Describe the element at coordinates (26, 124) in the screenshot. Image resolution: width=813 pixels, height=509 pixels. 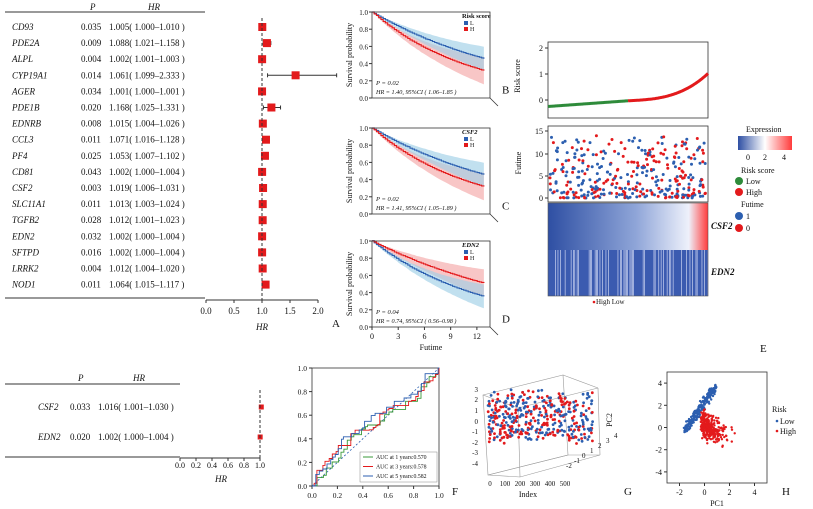
I see `gene-label: EDNRB` at that location.